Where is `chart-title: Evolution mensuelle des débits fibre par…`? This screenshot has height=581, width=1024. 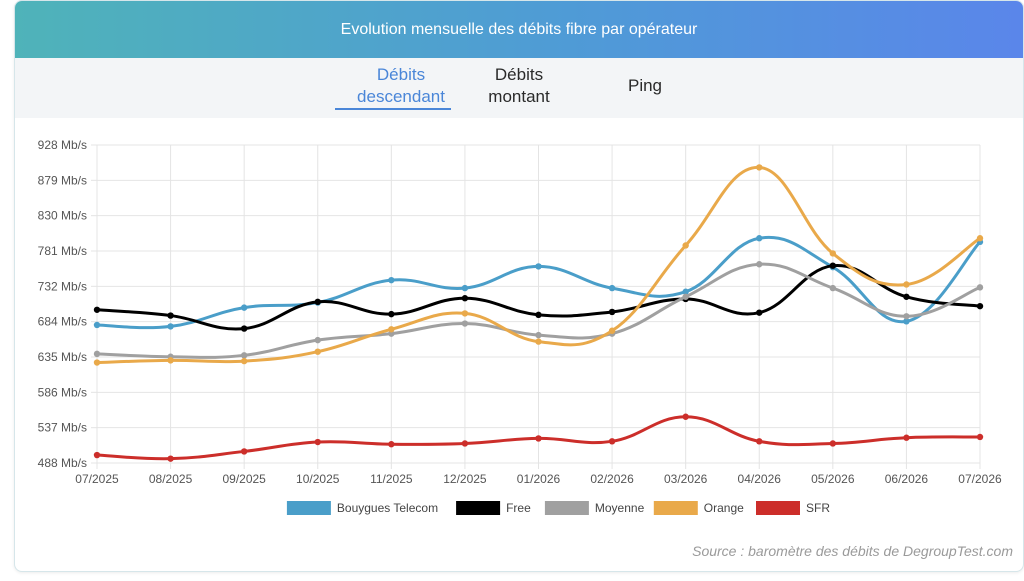 chart-title: Evolution mensuelle des débits fibre par… is located at coordinates (519, 29).